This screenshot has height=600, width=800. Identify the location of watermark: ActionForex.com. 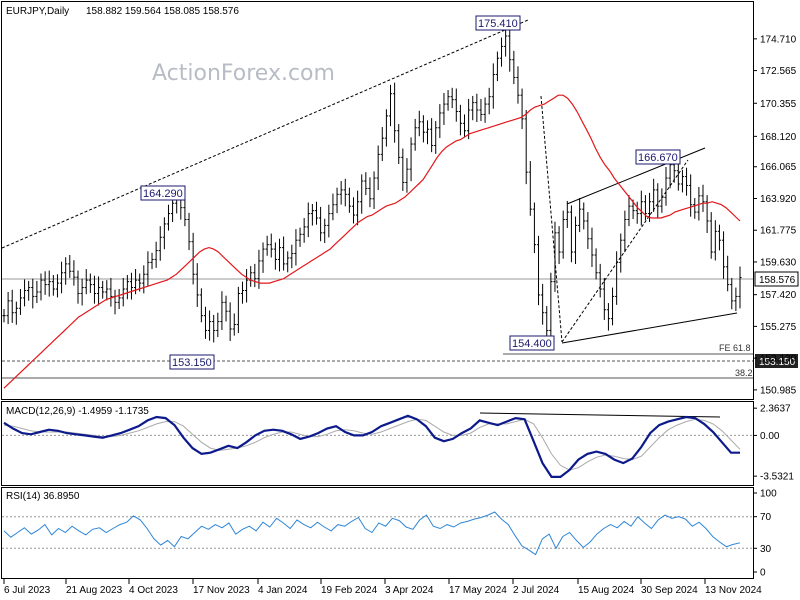
(243, 73).